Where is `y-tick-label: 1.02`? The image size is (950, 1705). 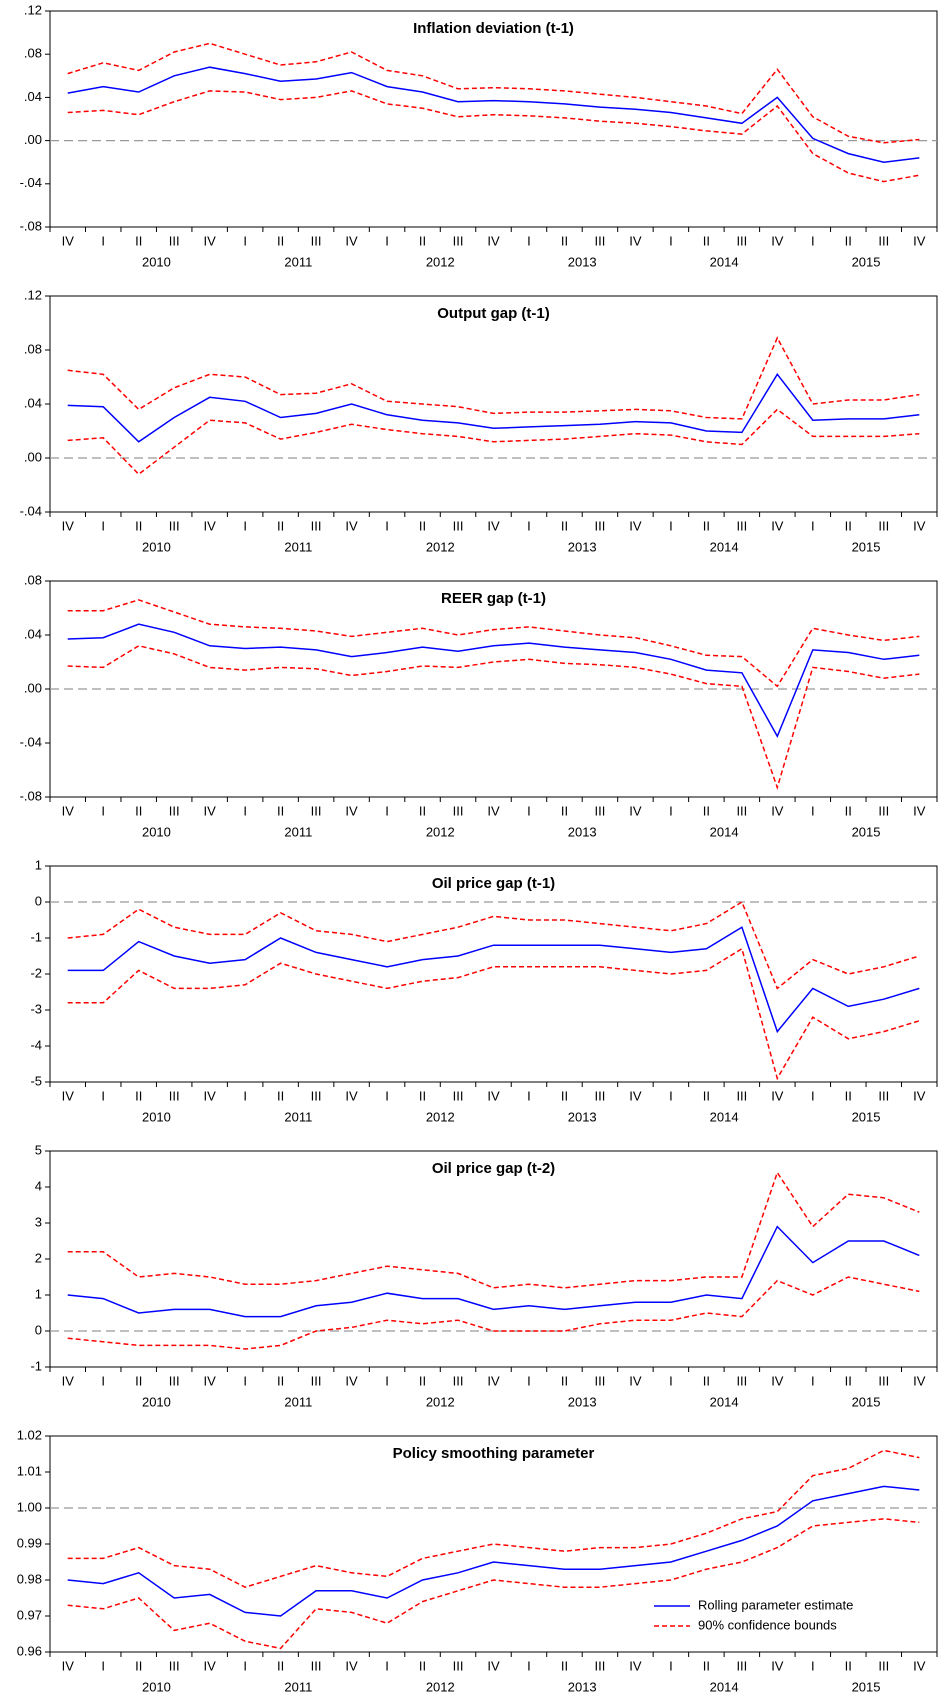
y-tick-label: 1.02 is located at coordinates (29, 1434).